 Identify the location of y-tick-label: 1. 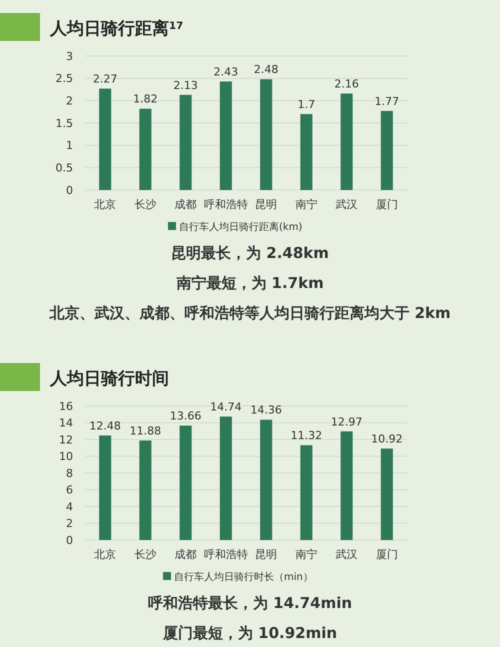
(69, 145).